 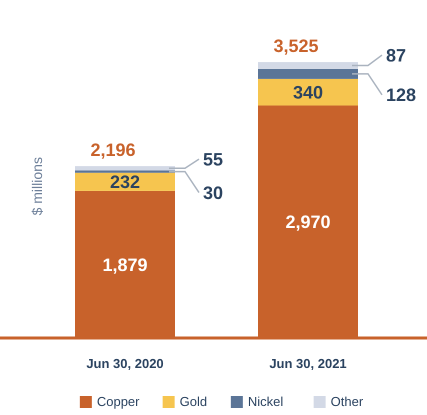 What do you see at coordinates (347, 401) in the screenshot?
I see `legend-label: Other` at bounding box center [347, 401].